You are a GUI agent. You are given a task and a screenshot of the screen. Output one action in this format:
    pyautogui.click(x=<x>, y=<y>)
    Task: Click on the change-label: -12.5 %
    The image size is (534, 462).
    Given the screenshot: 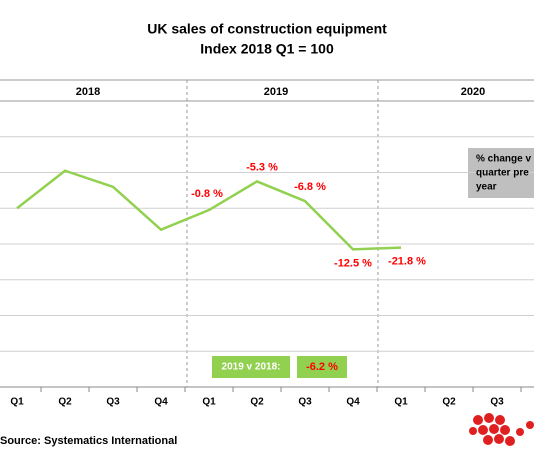 What is the action you would take?
    pyautogui.click(x=353, y=263)
    